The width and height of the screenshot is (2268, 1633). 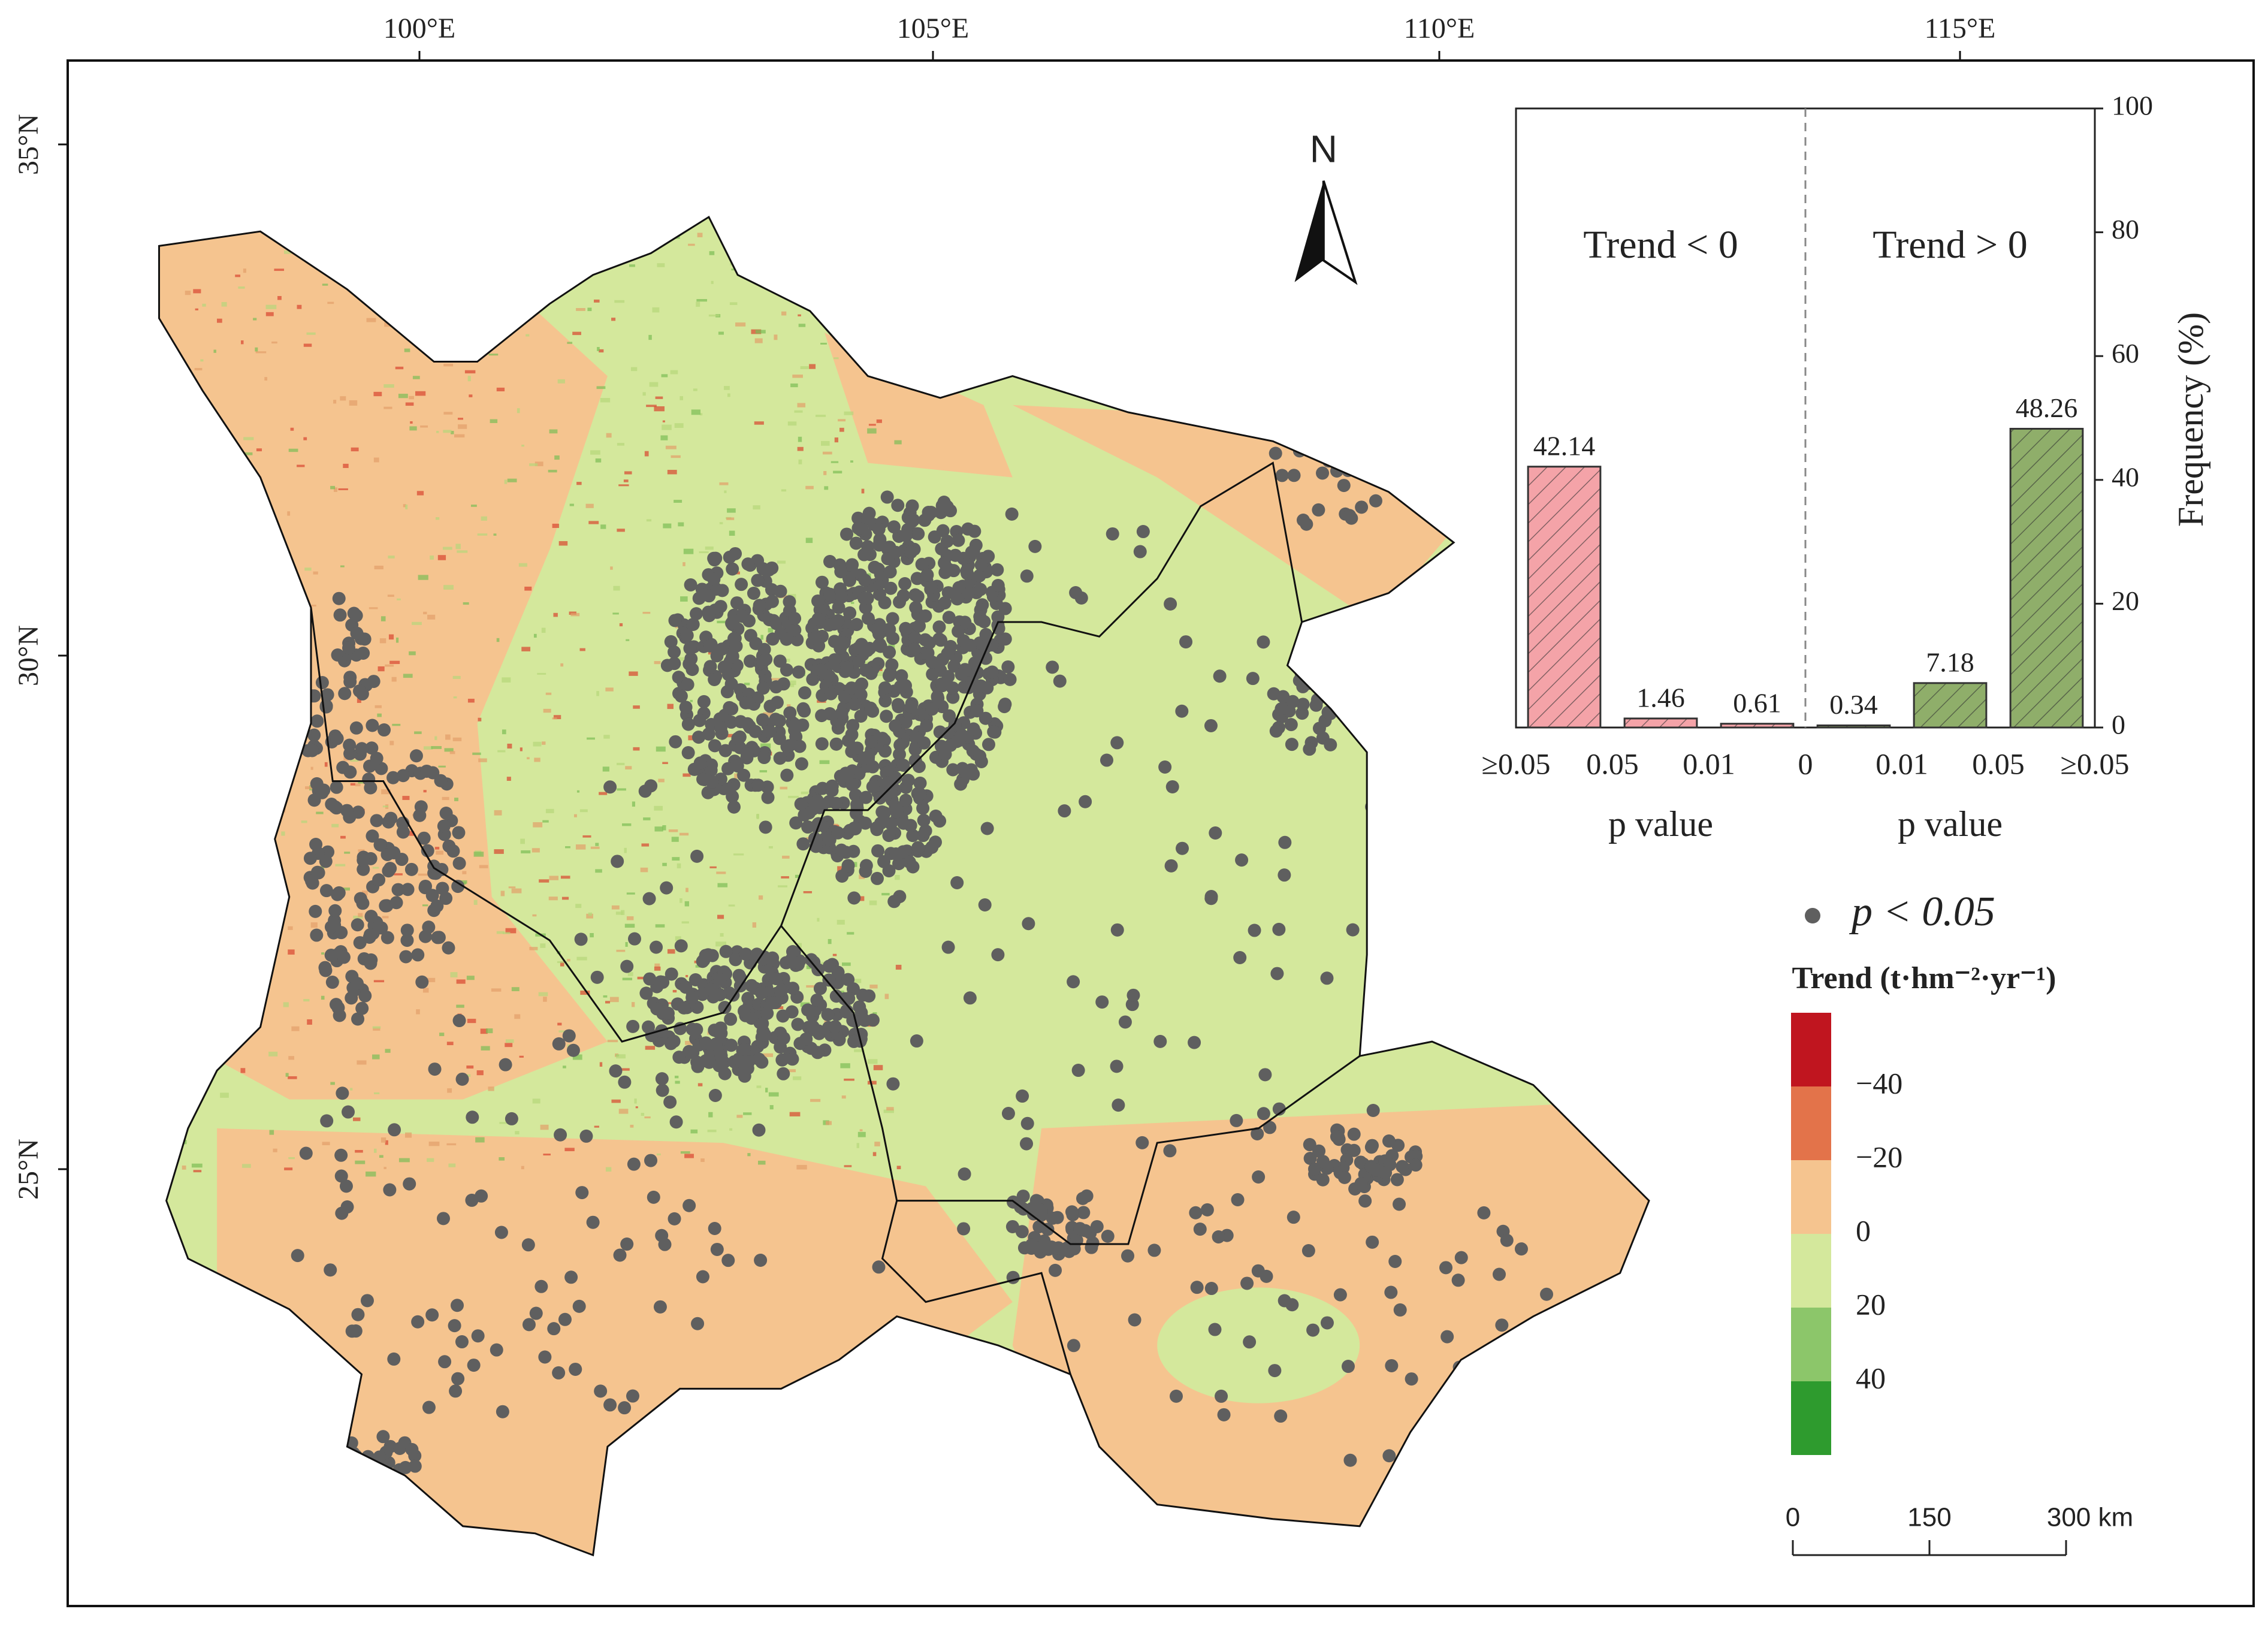 I want to click on north-arrow, so click(x=1309, y=231).